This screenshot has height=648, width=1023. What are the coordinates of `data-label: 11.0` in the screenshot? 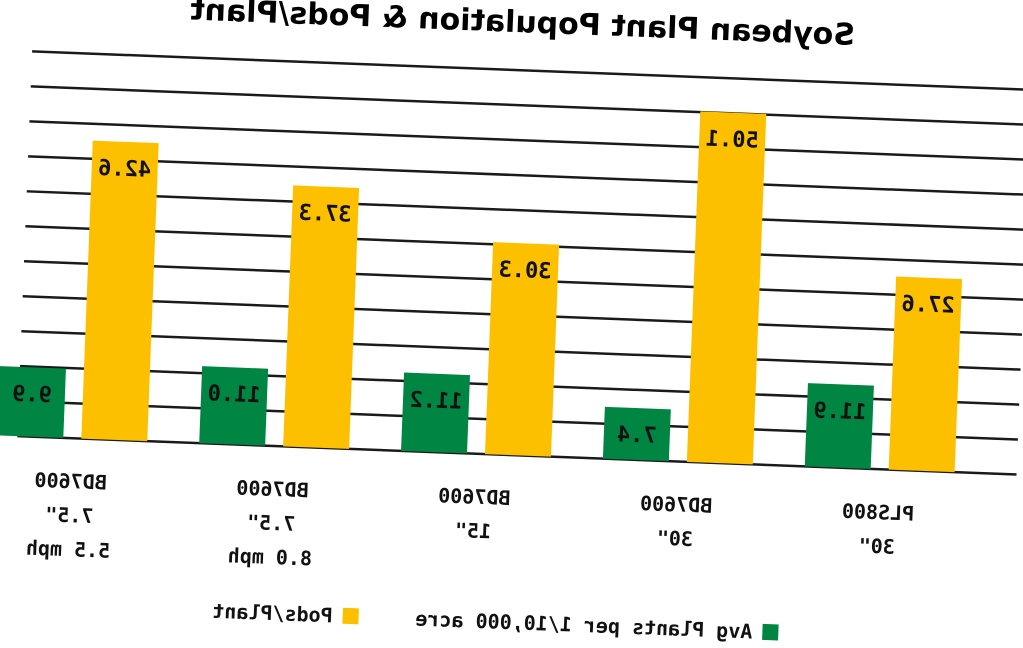 It's located at (234, 394).